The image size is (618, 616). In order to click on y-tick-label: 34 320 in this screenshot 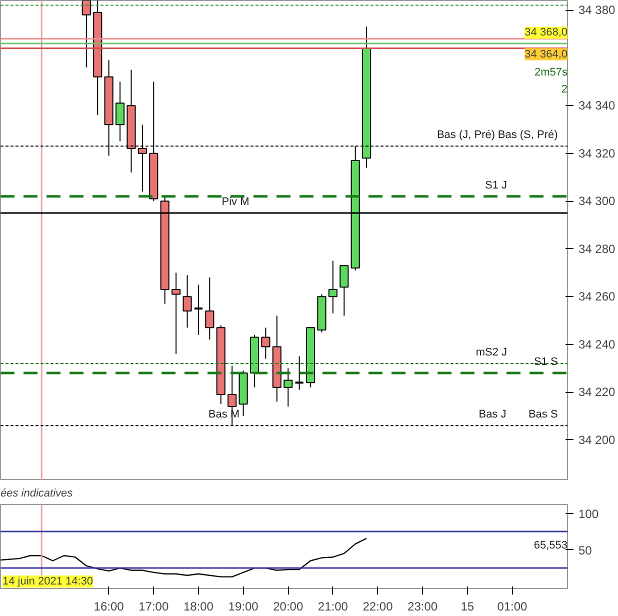, I will do `click(597, 153)`.